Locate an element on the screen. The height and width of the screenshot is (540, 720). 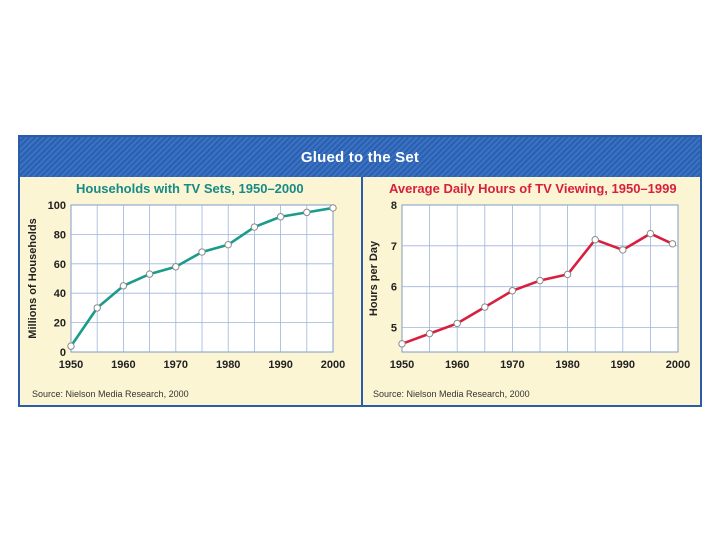
y-tick-label: 20 is located at coordinates (60, 324).